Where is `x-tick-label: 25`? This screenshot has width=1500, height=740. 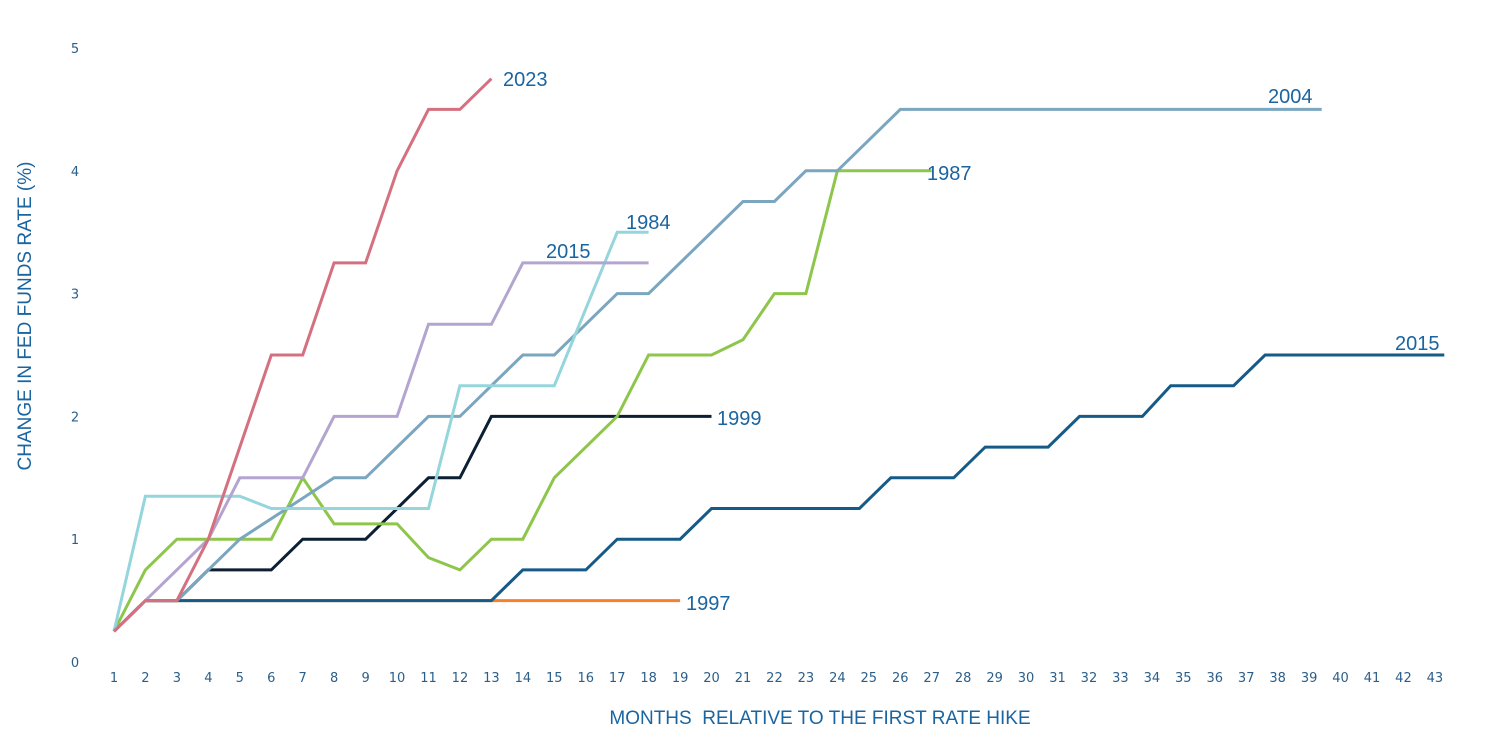 x-tick-label: 25 is located at coordinates (869, 678).